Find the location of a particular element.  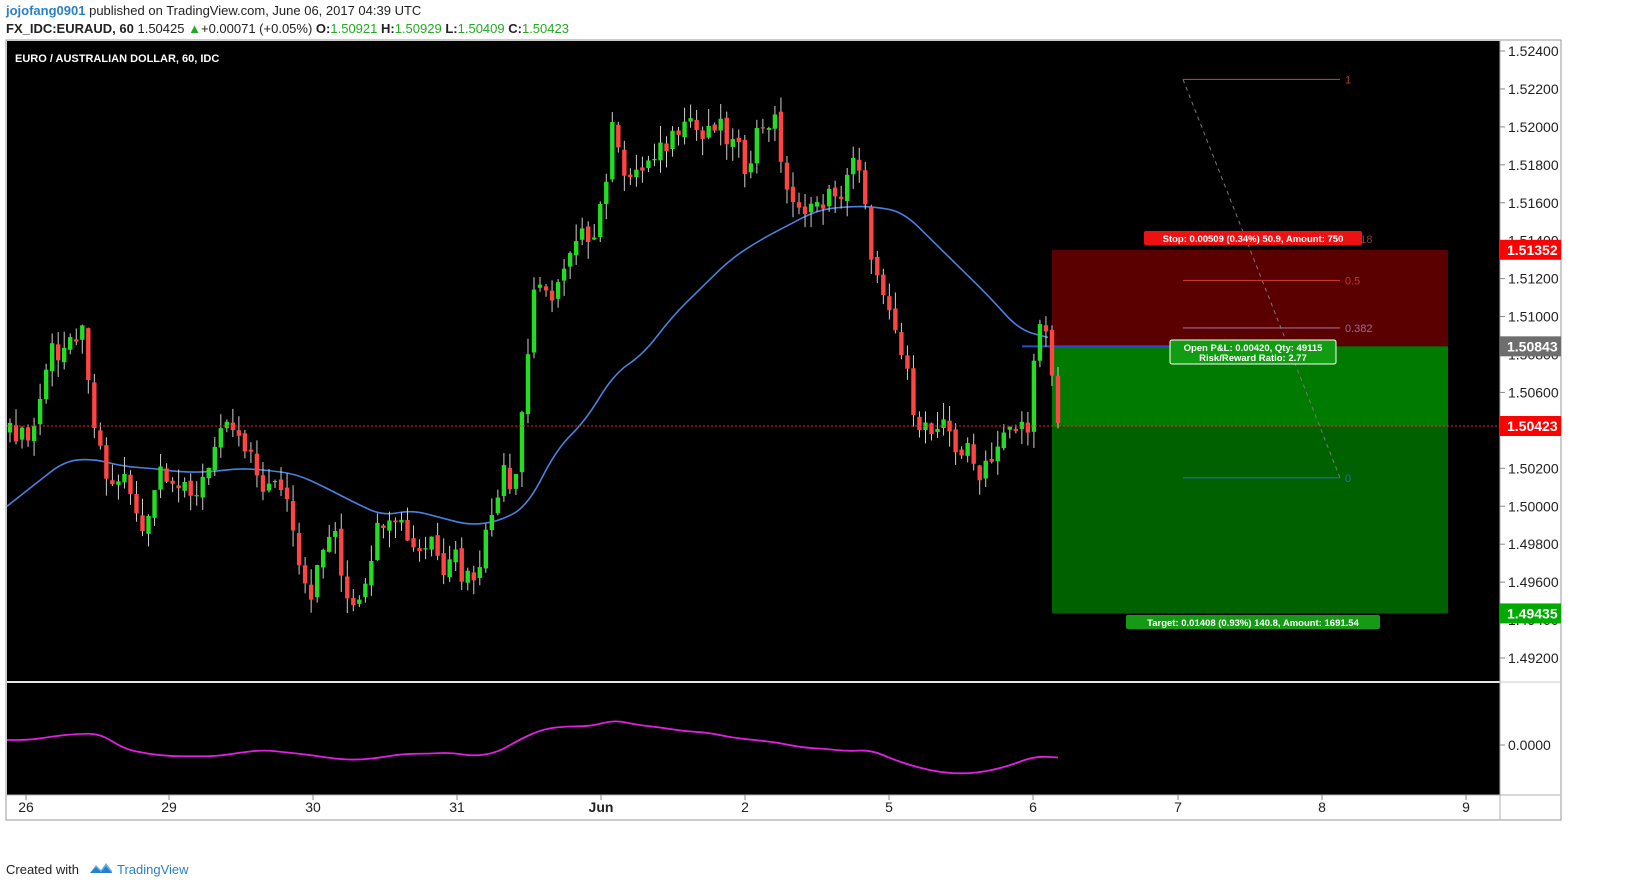

created-with-text: Created with is located at coordinates (42, 869).